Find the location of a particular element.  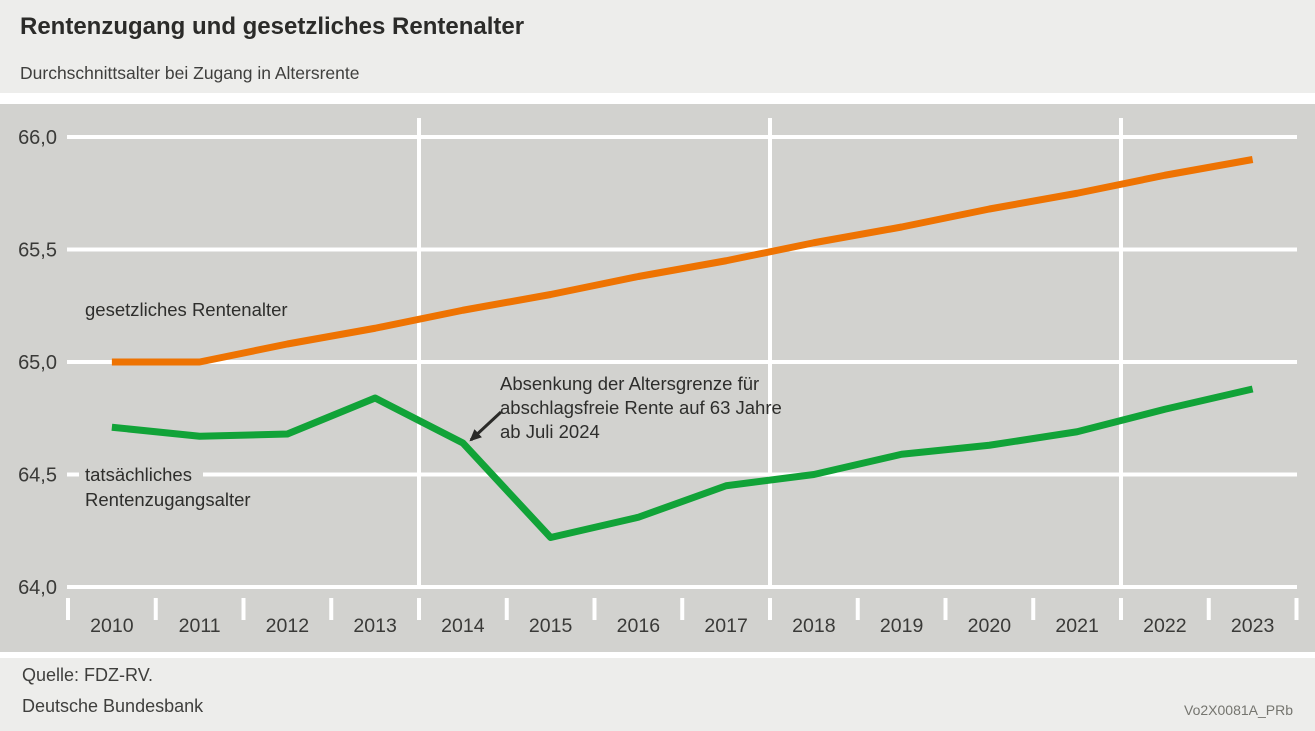

x-axis-label: 2013 is located at coordinates (374, 626).